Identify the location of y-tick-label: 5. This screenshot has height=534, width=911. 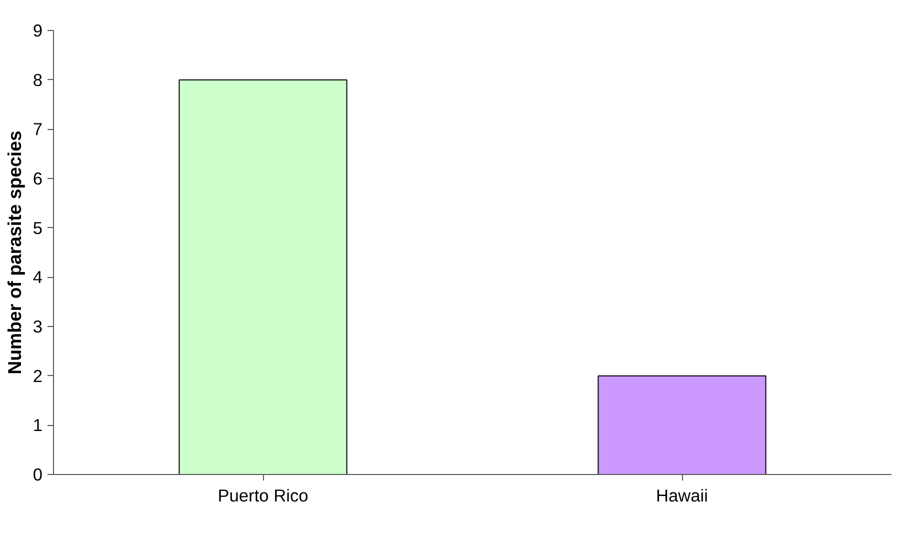
(37, 228).